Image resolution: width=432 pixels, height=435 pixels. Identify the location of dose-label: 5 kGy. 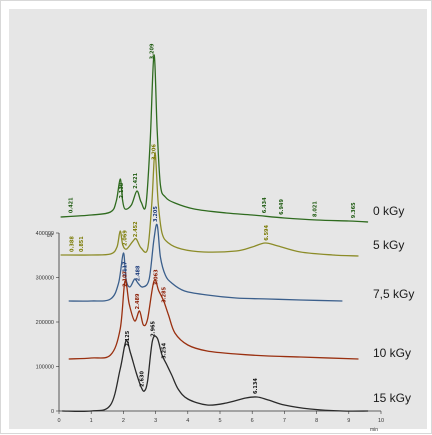
(388, 245).